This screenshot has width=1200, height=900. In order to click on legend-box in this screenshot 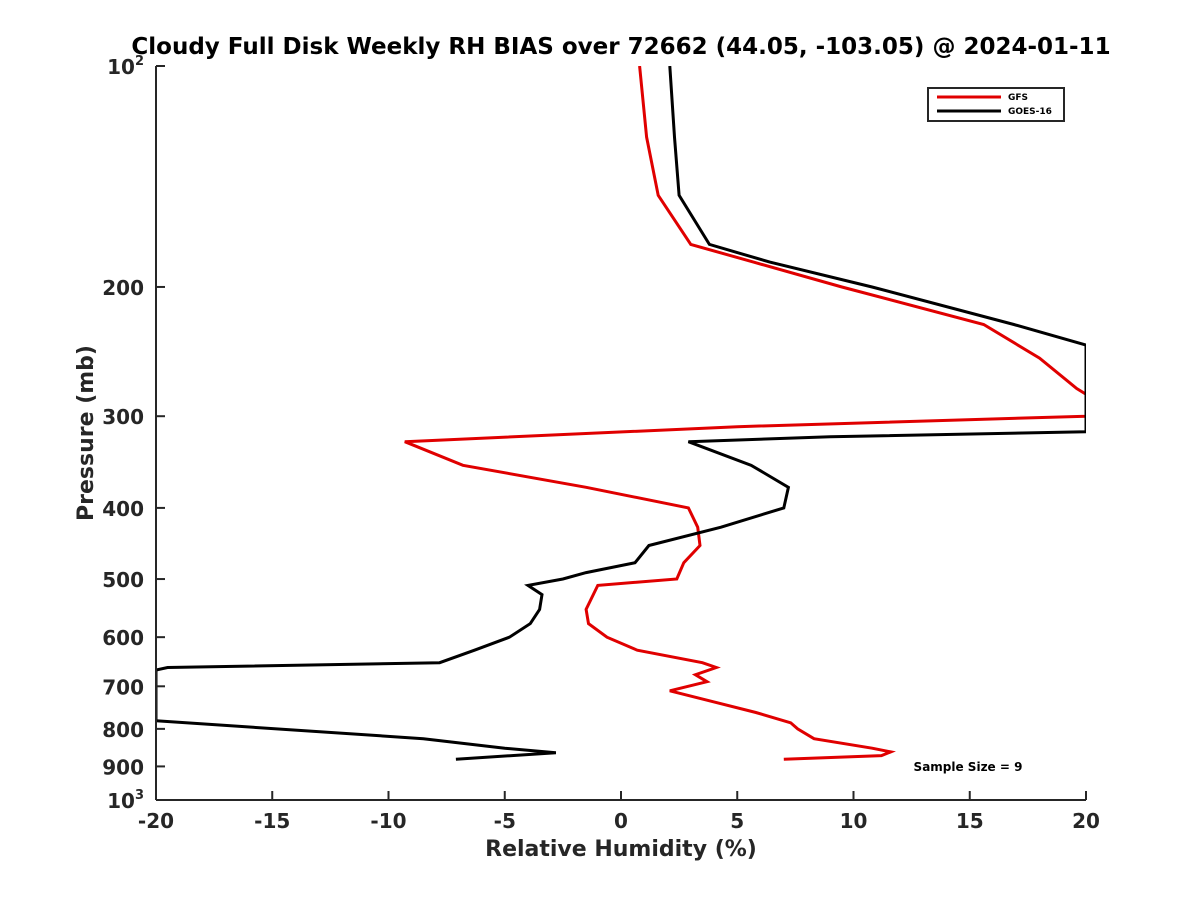, I will do `click(996, 104)`.